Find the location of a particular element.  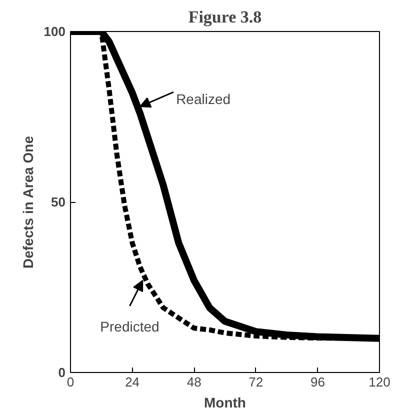

chart-title: Figure 3.8 is located at coordinates (225, 17).